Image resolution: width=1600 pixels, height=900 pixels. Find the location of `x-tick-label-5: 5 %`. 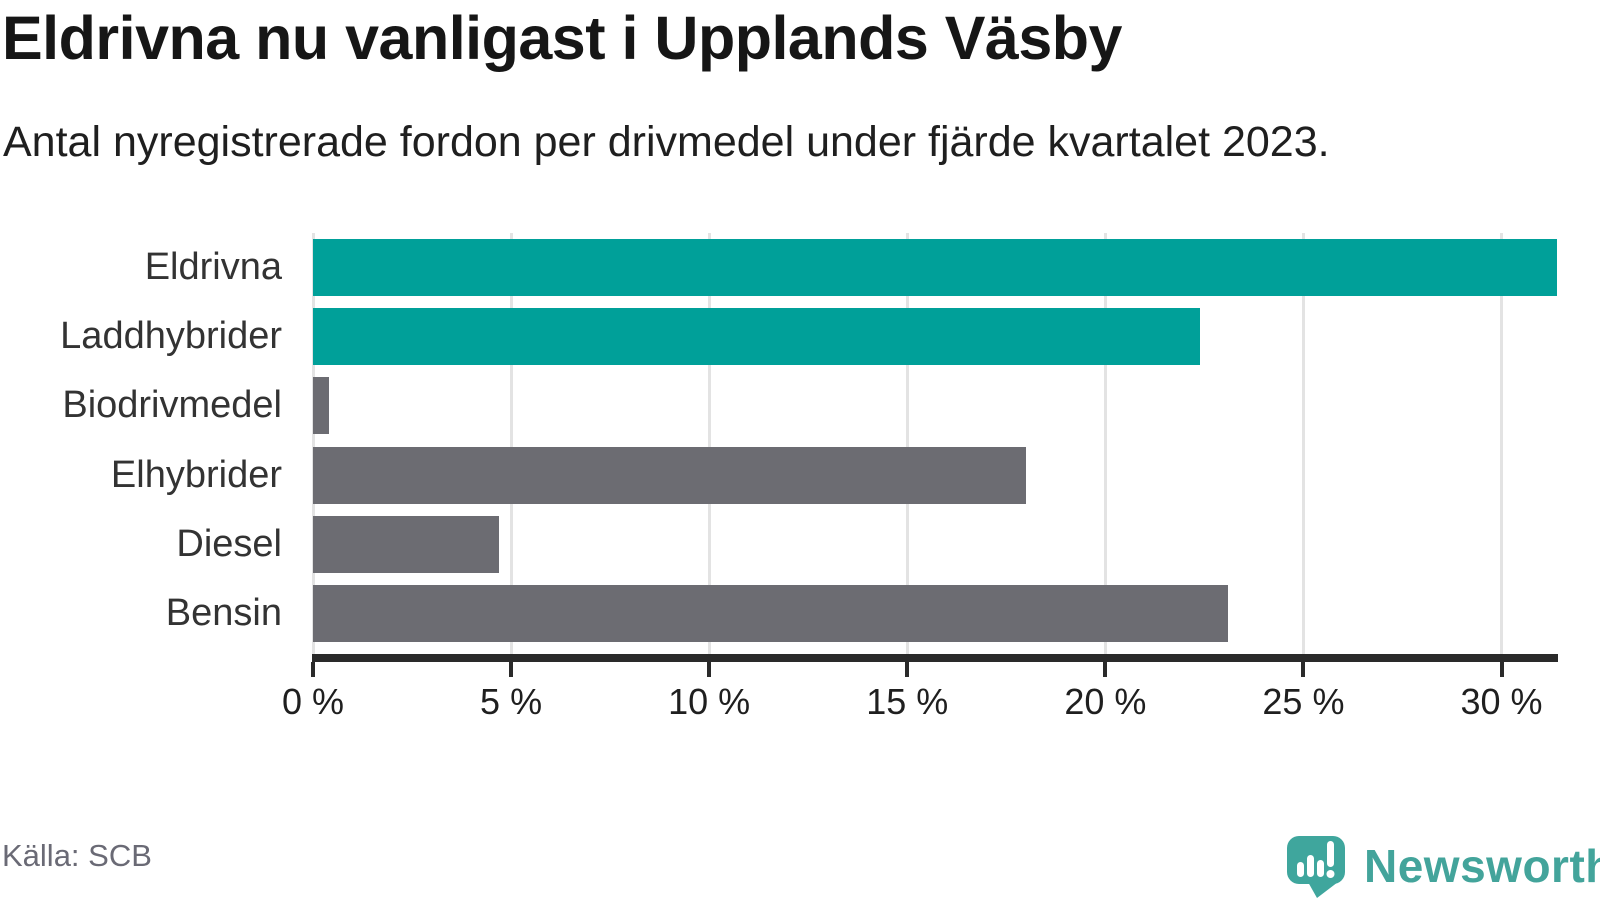

x-tick-label-5: 5 % is located at coordinates (511, 701).